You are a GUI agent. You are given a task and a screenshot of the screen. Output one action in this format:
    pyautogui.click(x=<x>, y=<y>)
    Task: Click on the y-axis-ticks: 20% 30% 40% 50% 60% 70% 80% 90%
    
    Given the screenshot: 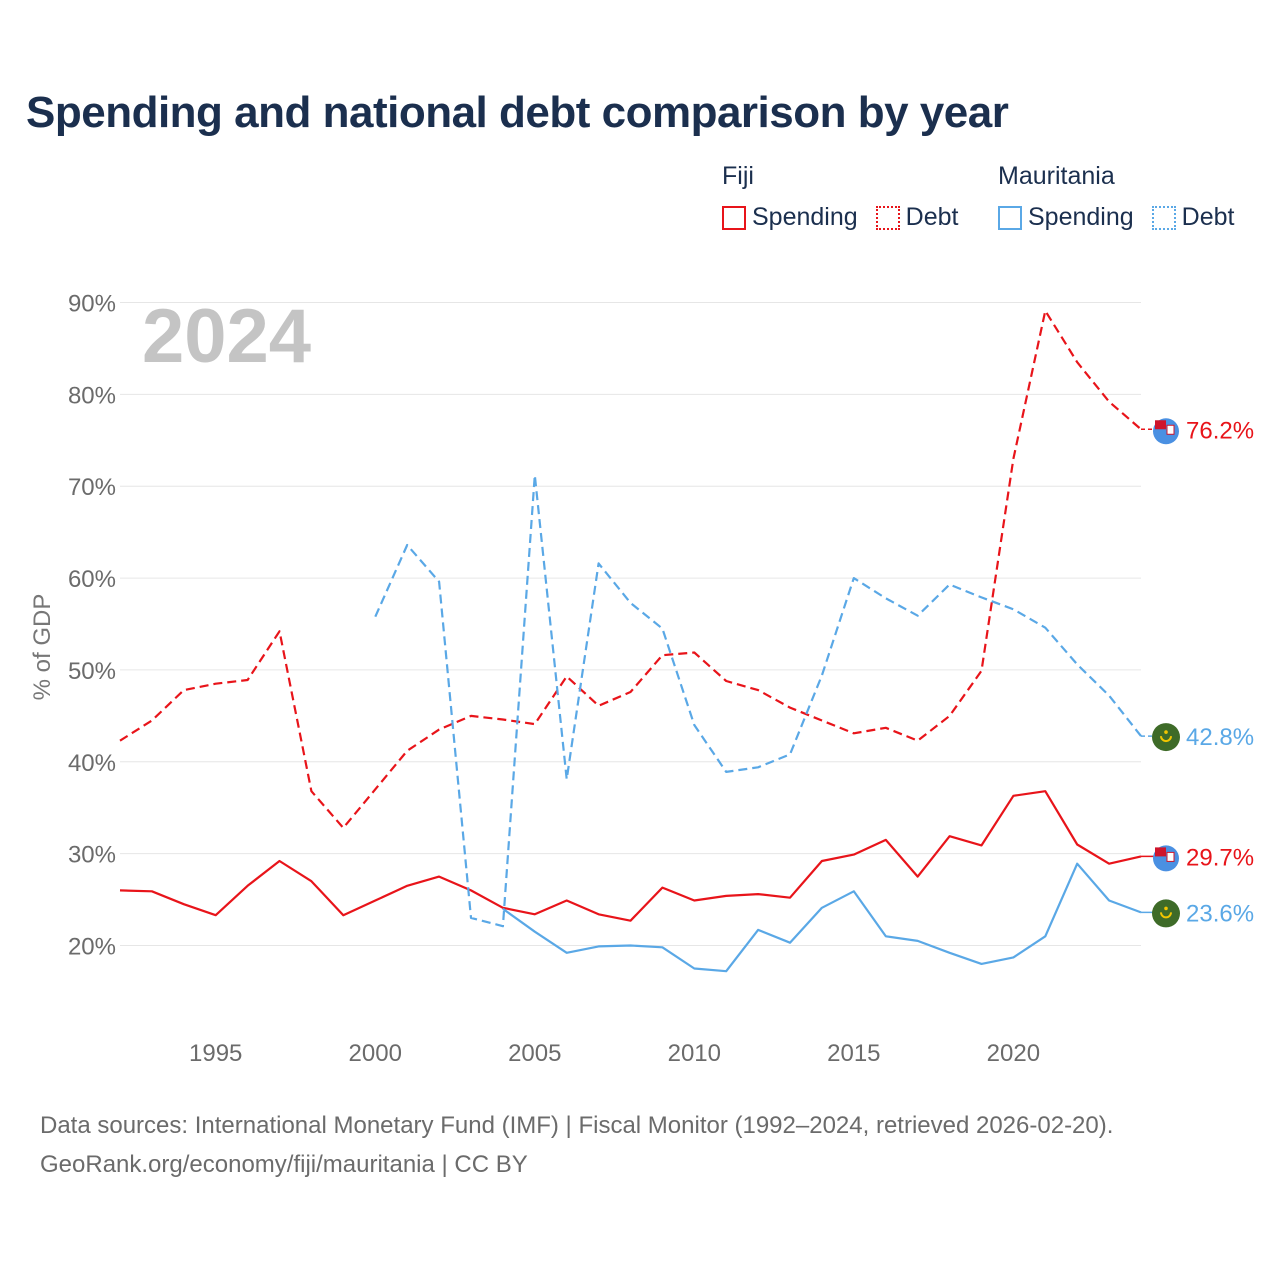 What is the action you would take?
    pyautogui.click(x=92, y=626)
    